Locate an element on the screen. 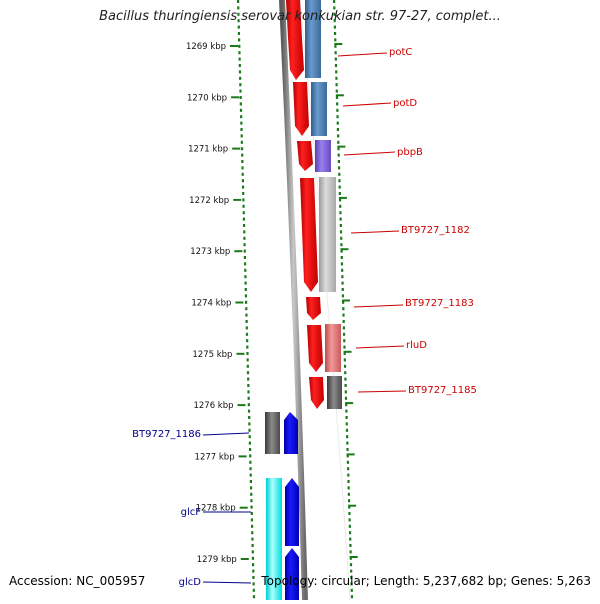  gene-potC-arrow is located at coordinates (295, 40).